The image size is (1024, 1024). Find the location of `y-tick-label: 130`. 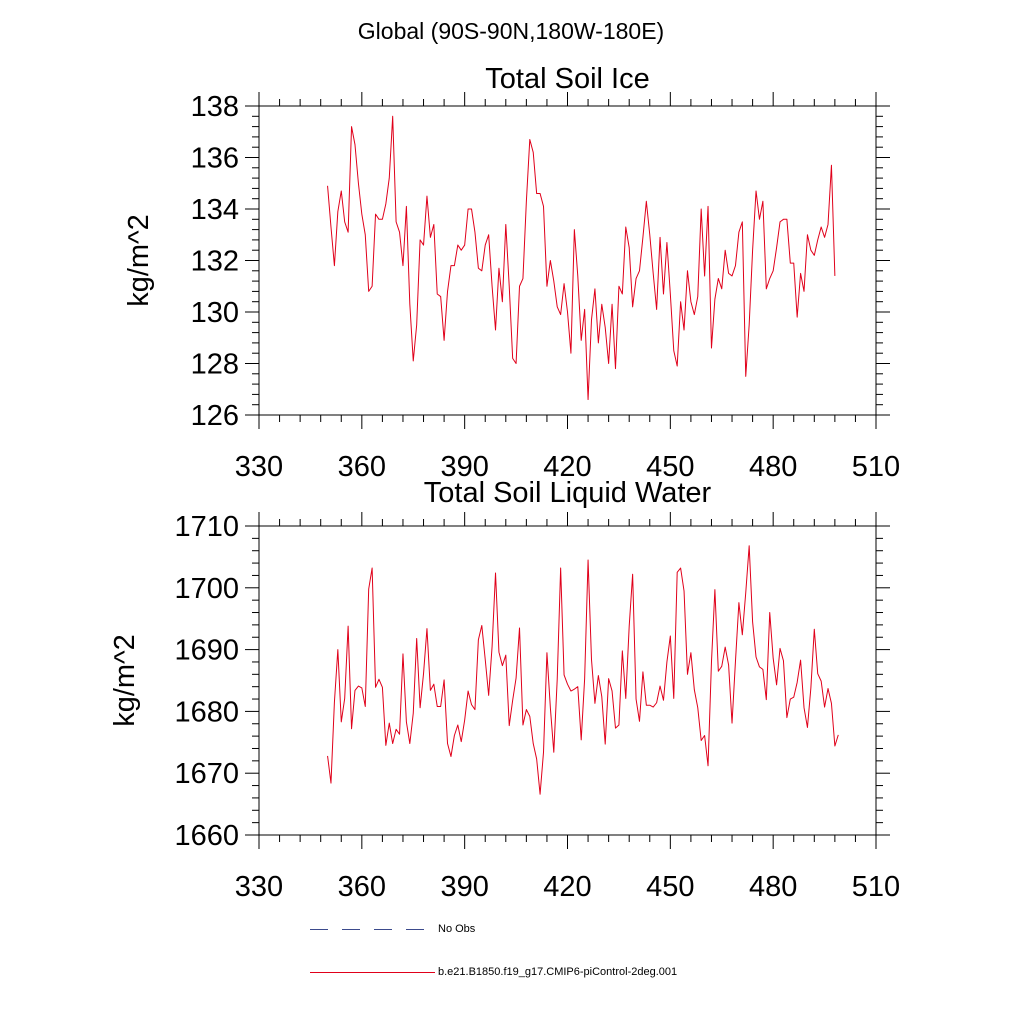

y-tick-label: 130 is located at coordinates (215, 313).